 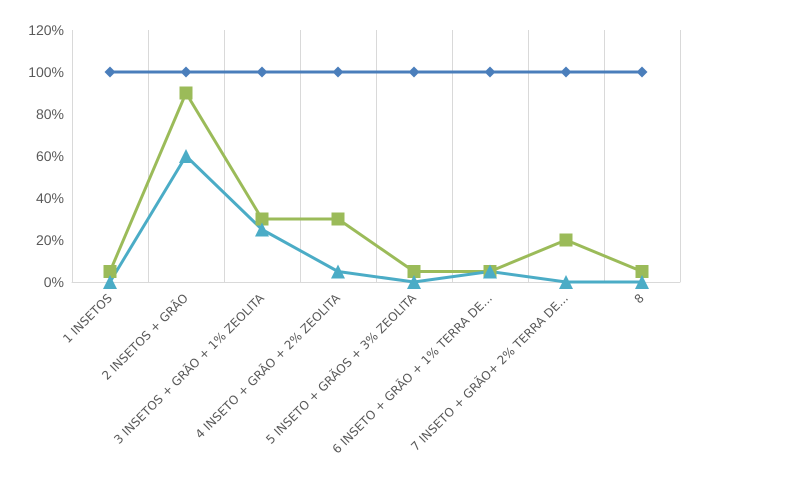 I want to click on y-tick-label: 20%, so click(x=50, y=240).